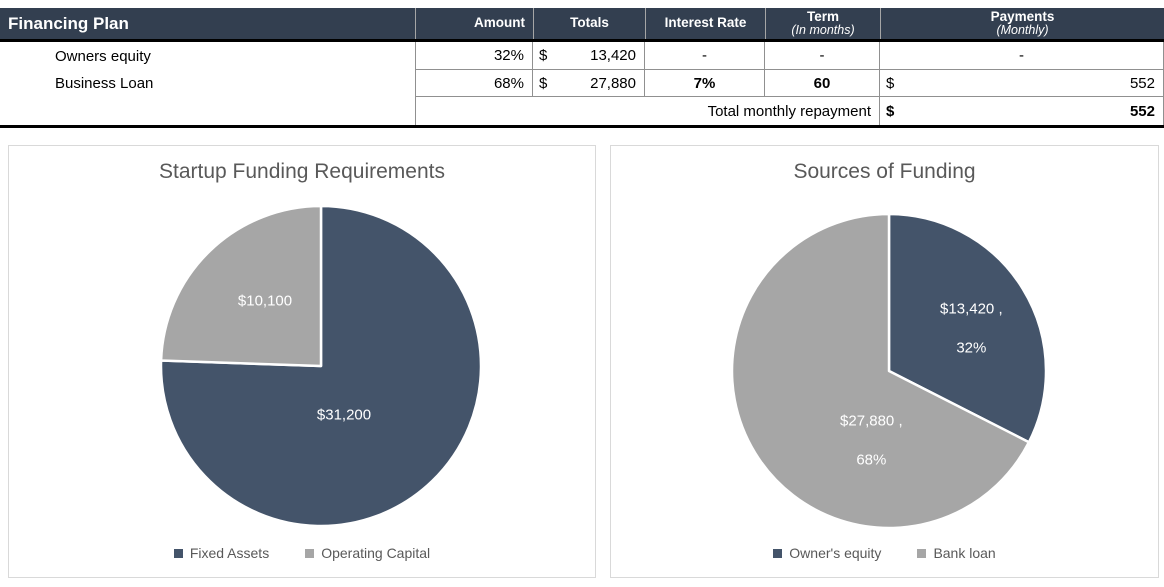 The height and width of the screenshot is (587, 1164). I want to click on payments-cell: $ 552, so click(1022, 83).